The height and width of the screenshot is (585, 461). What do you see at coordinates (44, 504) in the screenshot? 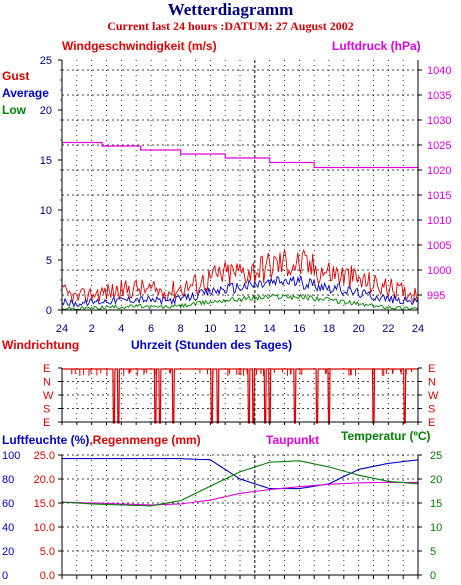
I see `rain-tick-label: 15.0` at bounding box center [44, 504].